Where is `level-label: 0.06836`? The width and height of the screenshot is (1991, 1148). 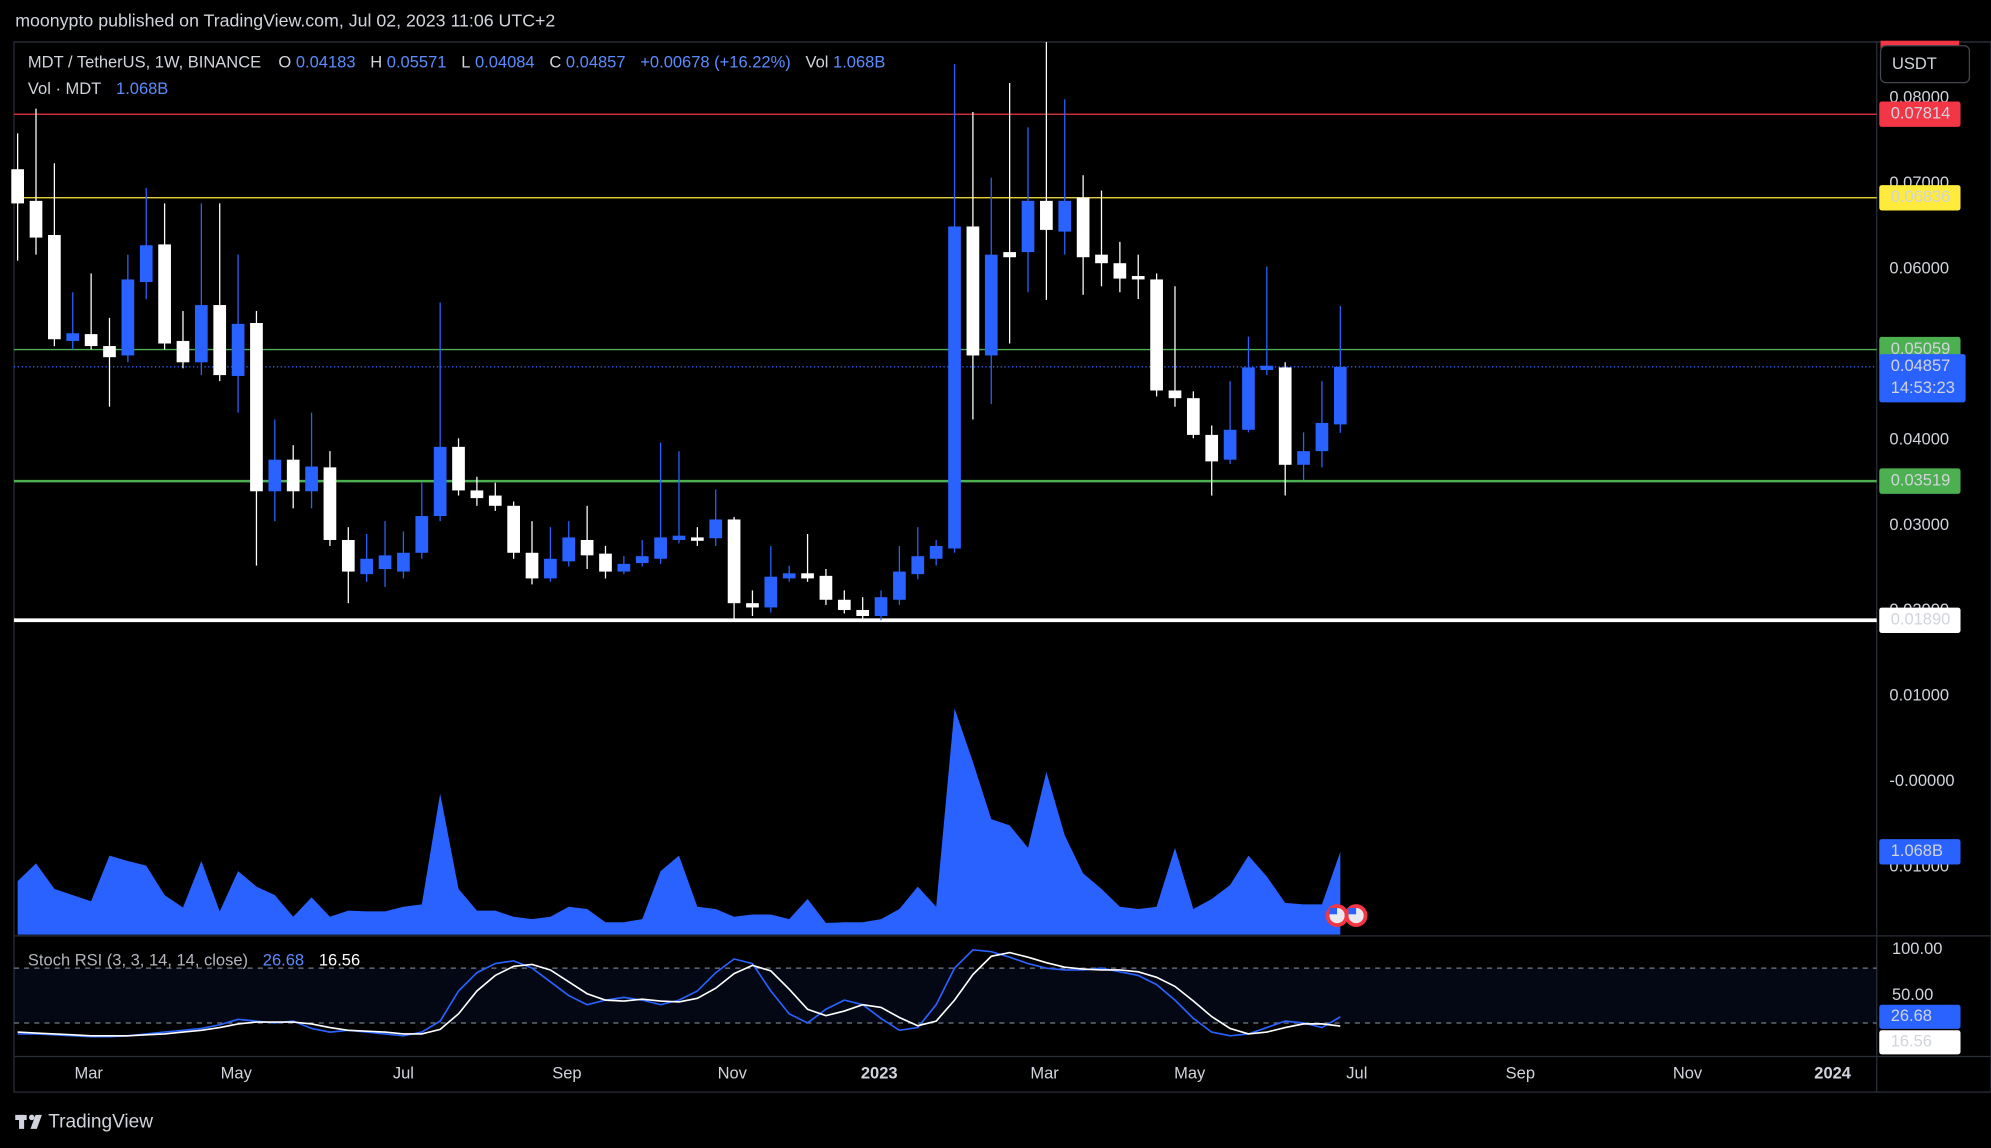
level-label: 0.06836 is located at coordinates (1921, 197).